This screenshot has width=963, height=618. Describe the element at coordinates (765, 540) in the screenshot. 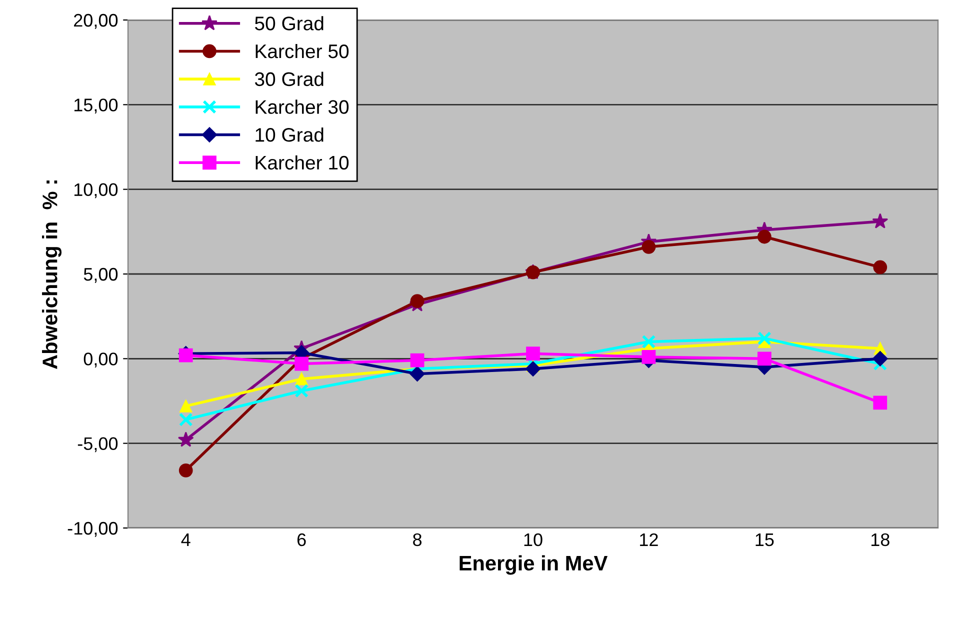

I see `x-tick-label: 15` at that location.